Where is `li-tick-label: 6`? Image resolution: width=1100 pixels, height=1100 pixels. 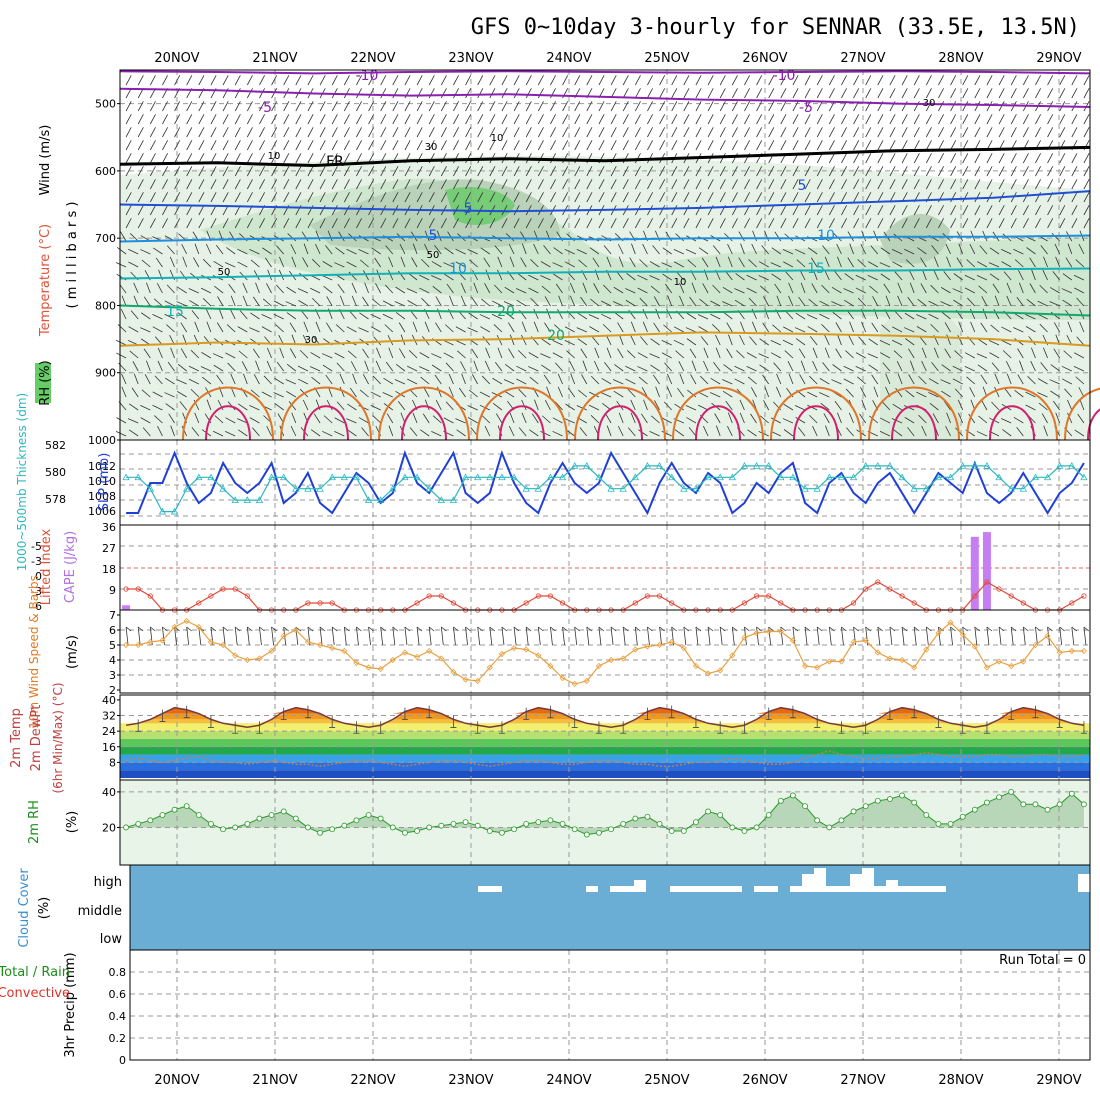
li-tick-label: 6 is located at coordinates (38, 606).